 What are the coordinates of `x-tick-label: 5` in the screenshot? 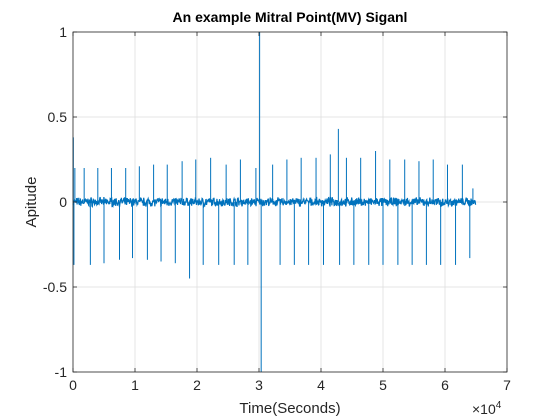 It's located at (383, 385).